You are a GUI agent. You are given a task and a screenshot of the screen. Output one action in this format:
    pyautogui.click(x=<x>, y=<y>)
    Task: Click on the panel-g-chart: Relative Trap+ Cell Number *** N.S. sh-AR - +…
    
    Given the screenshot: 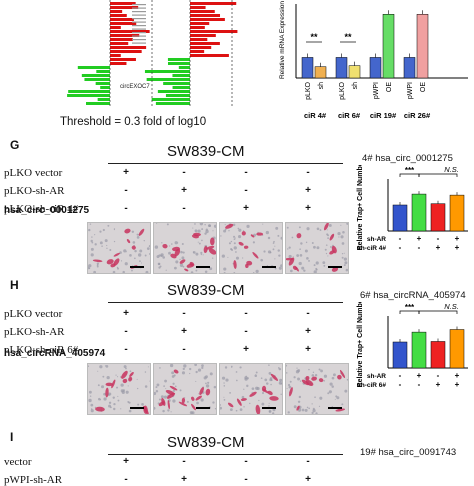 What is the action you would take?
    pyautogui.click(x=412, y=214)
    